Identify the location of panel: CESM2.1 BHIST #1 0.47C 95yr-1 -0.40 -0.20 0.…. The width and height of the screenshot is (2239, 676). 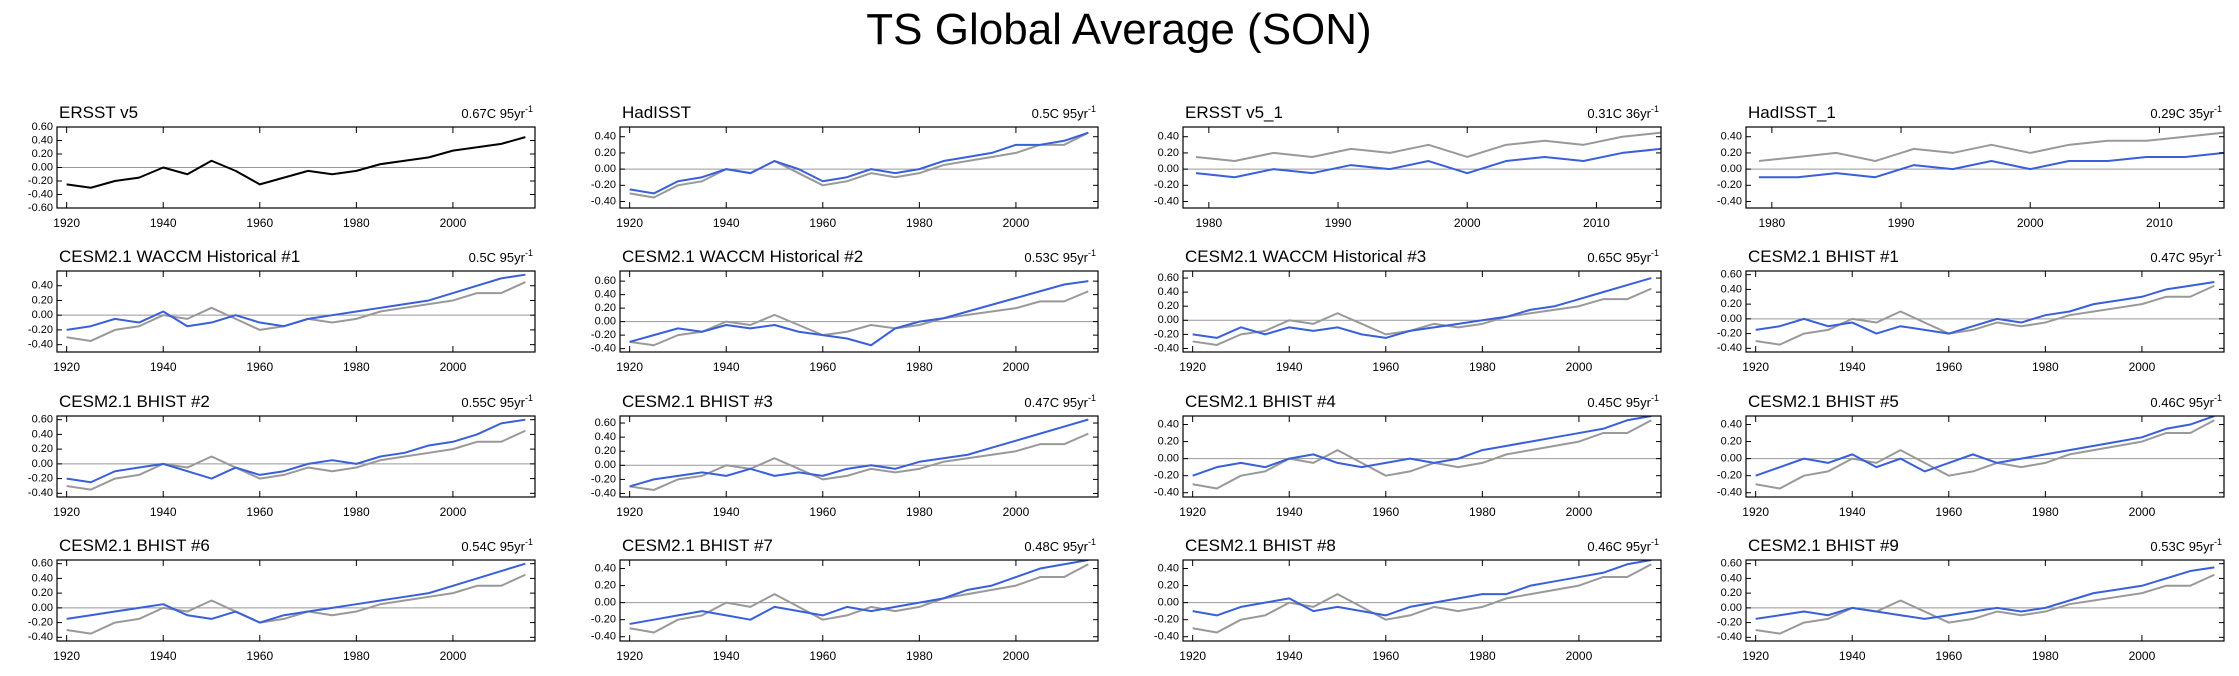
(1971, 310).